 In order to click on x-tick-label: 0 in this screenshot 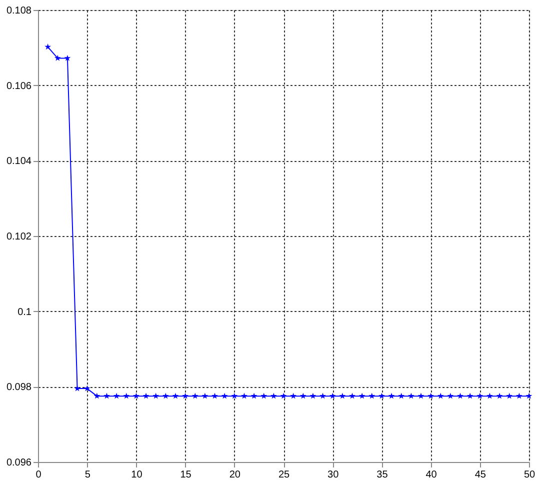, I will do `click(39, 475)`.